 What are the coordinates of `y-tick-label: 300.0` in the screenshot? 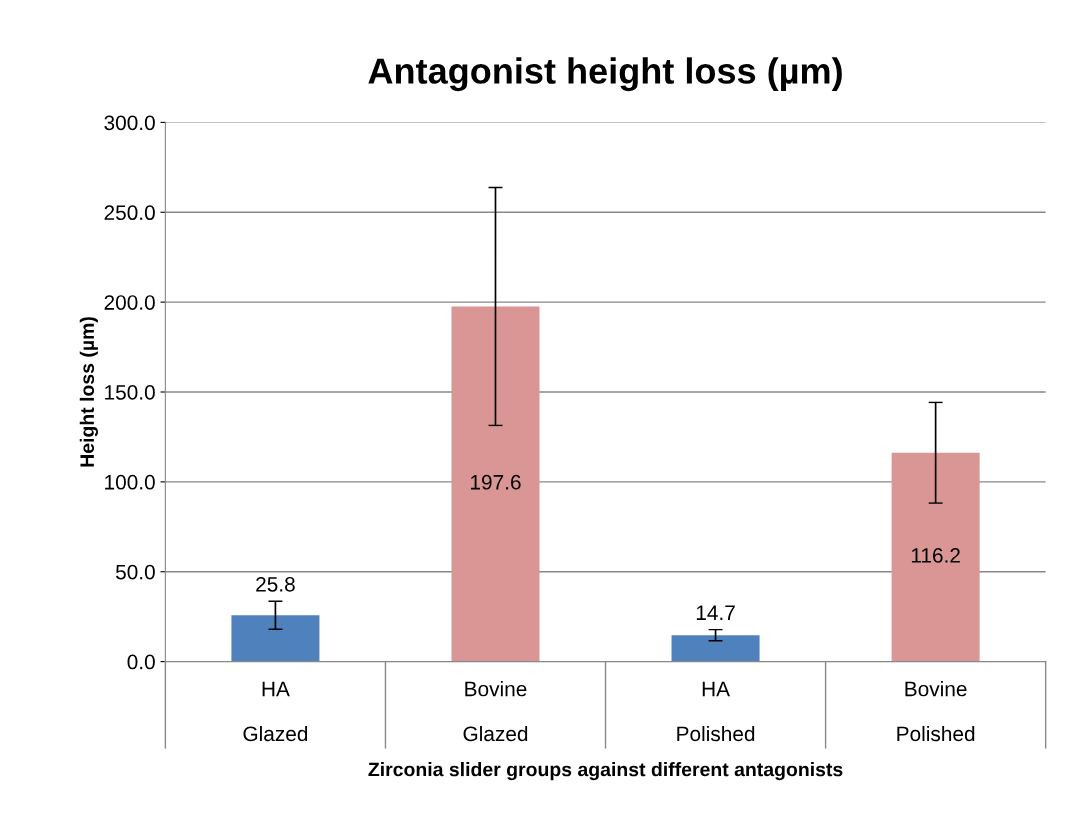 It's located at (129, 123).